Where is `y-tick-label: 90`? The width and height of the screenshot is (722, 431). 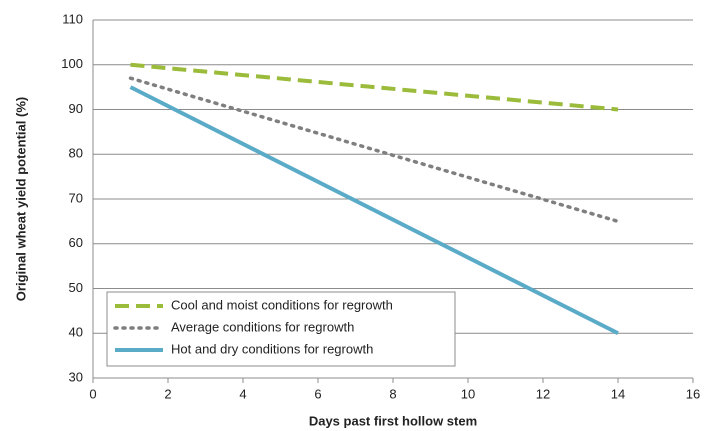 y-tick-label: 90 is located at coordinates (76, 108).